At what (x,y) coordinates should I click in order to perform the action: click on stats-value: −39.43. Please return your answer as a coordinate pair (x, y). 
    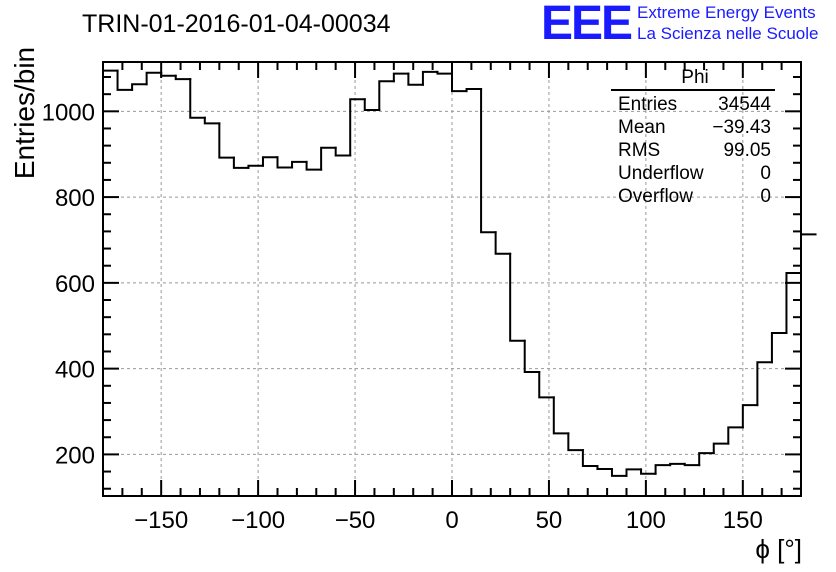
    Looking at the image, I should click on (741, 127).